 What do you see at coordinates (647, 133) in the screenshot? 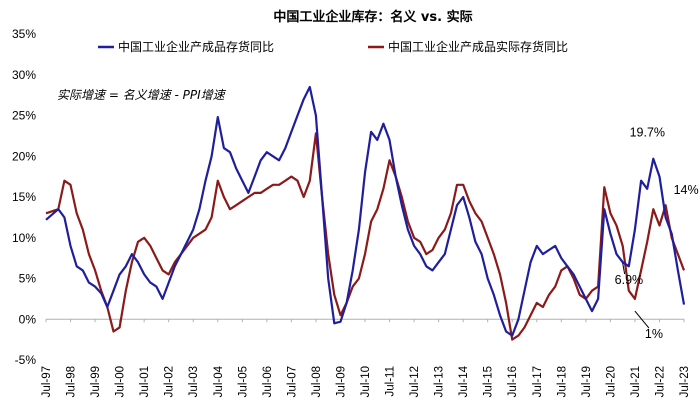
I see `data-annotation: 19.7%` at bounding box center [647, 133].